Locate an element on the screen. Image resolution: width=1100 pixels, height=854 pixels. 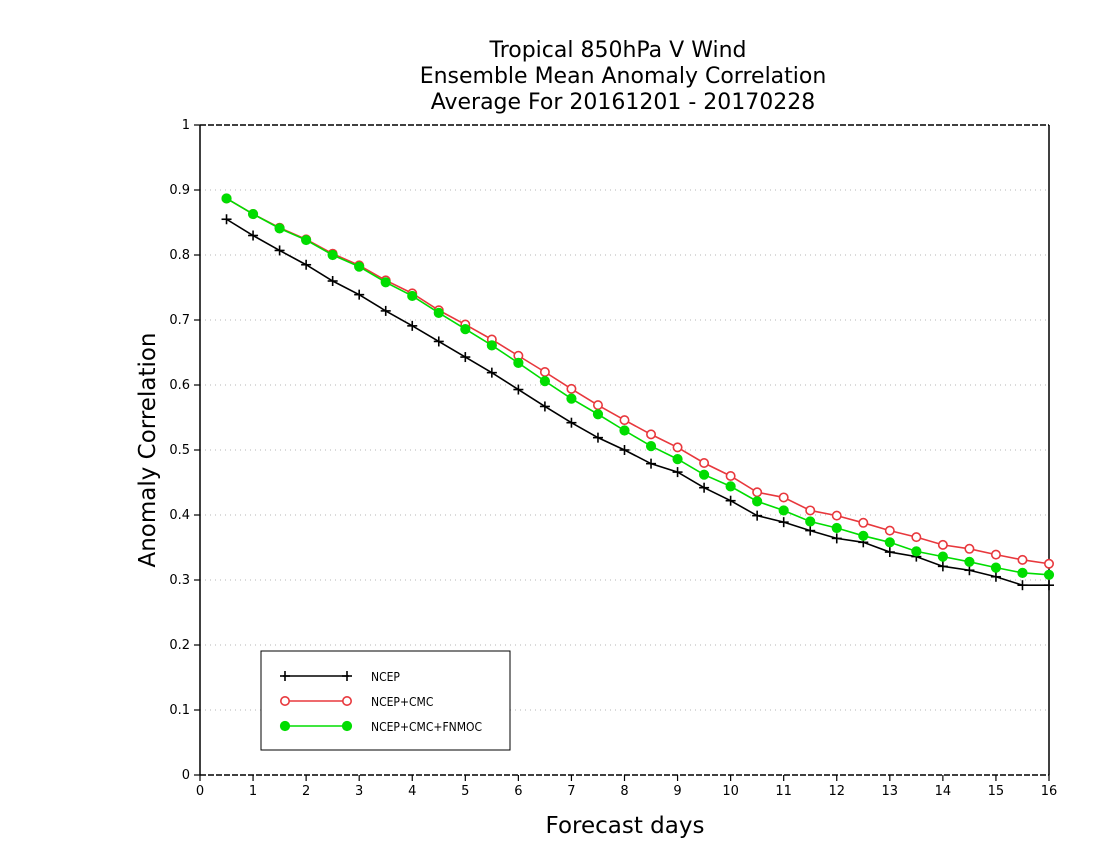
x-tick-label-5: 5 is located at coordinates (465, 791).